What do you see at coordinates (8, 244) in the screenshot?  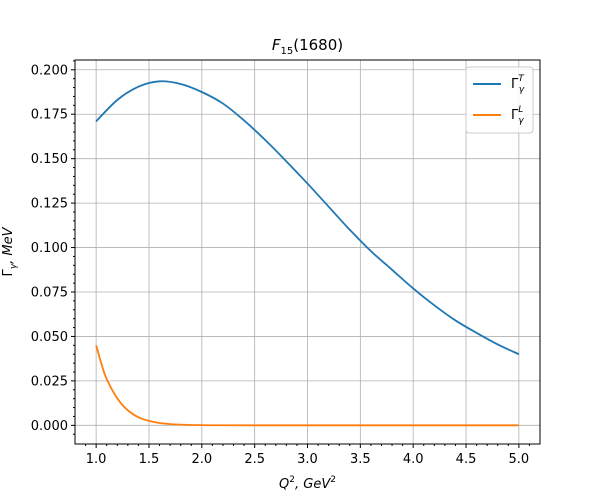 I see `y-axis-label-rest: , MeV` at bounding box center [8, 244].